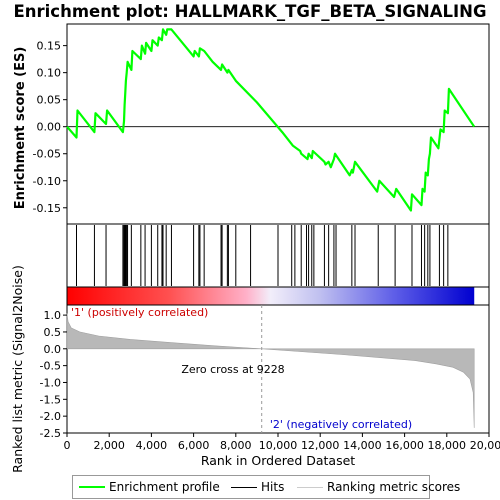 This screenshot has height=500, width=500. What do you see at coordinates (273, 487) in the screenshot?
I see `legend-hits-label: Hits` at bounding box center [273, 487].